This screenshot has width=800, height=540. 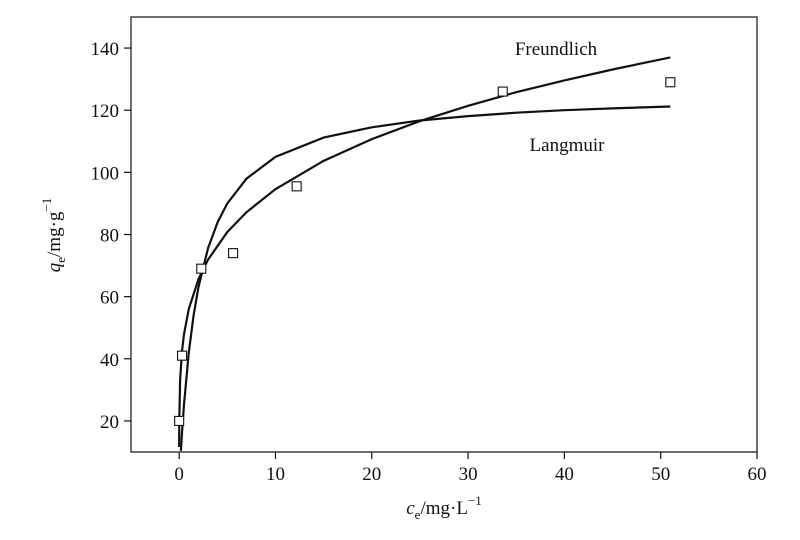 What do you see at coordinates (410, 508) in the screenshot?
I see `x-label-var: c` at bounding box center [410, 508].